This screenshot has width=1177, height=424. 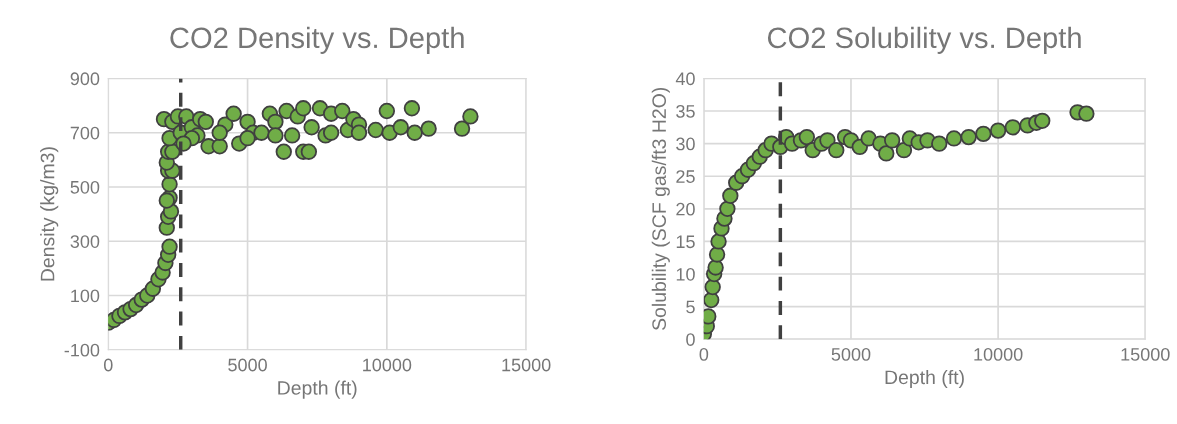 What do you see at coordinates (690, 307) in the screenshot?
I see `y-tick-label: 5` at bounding box center [690, 307].